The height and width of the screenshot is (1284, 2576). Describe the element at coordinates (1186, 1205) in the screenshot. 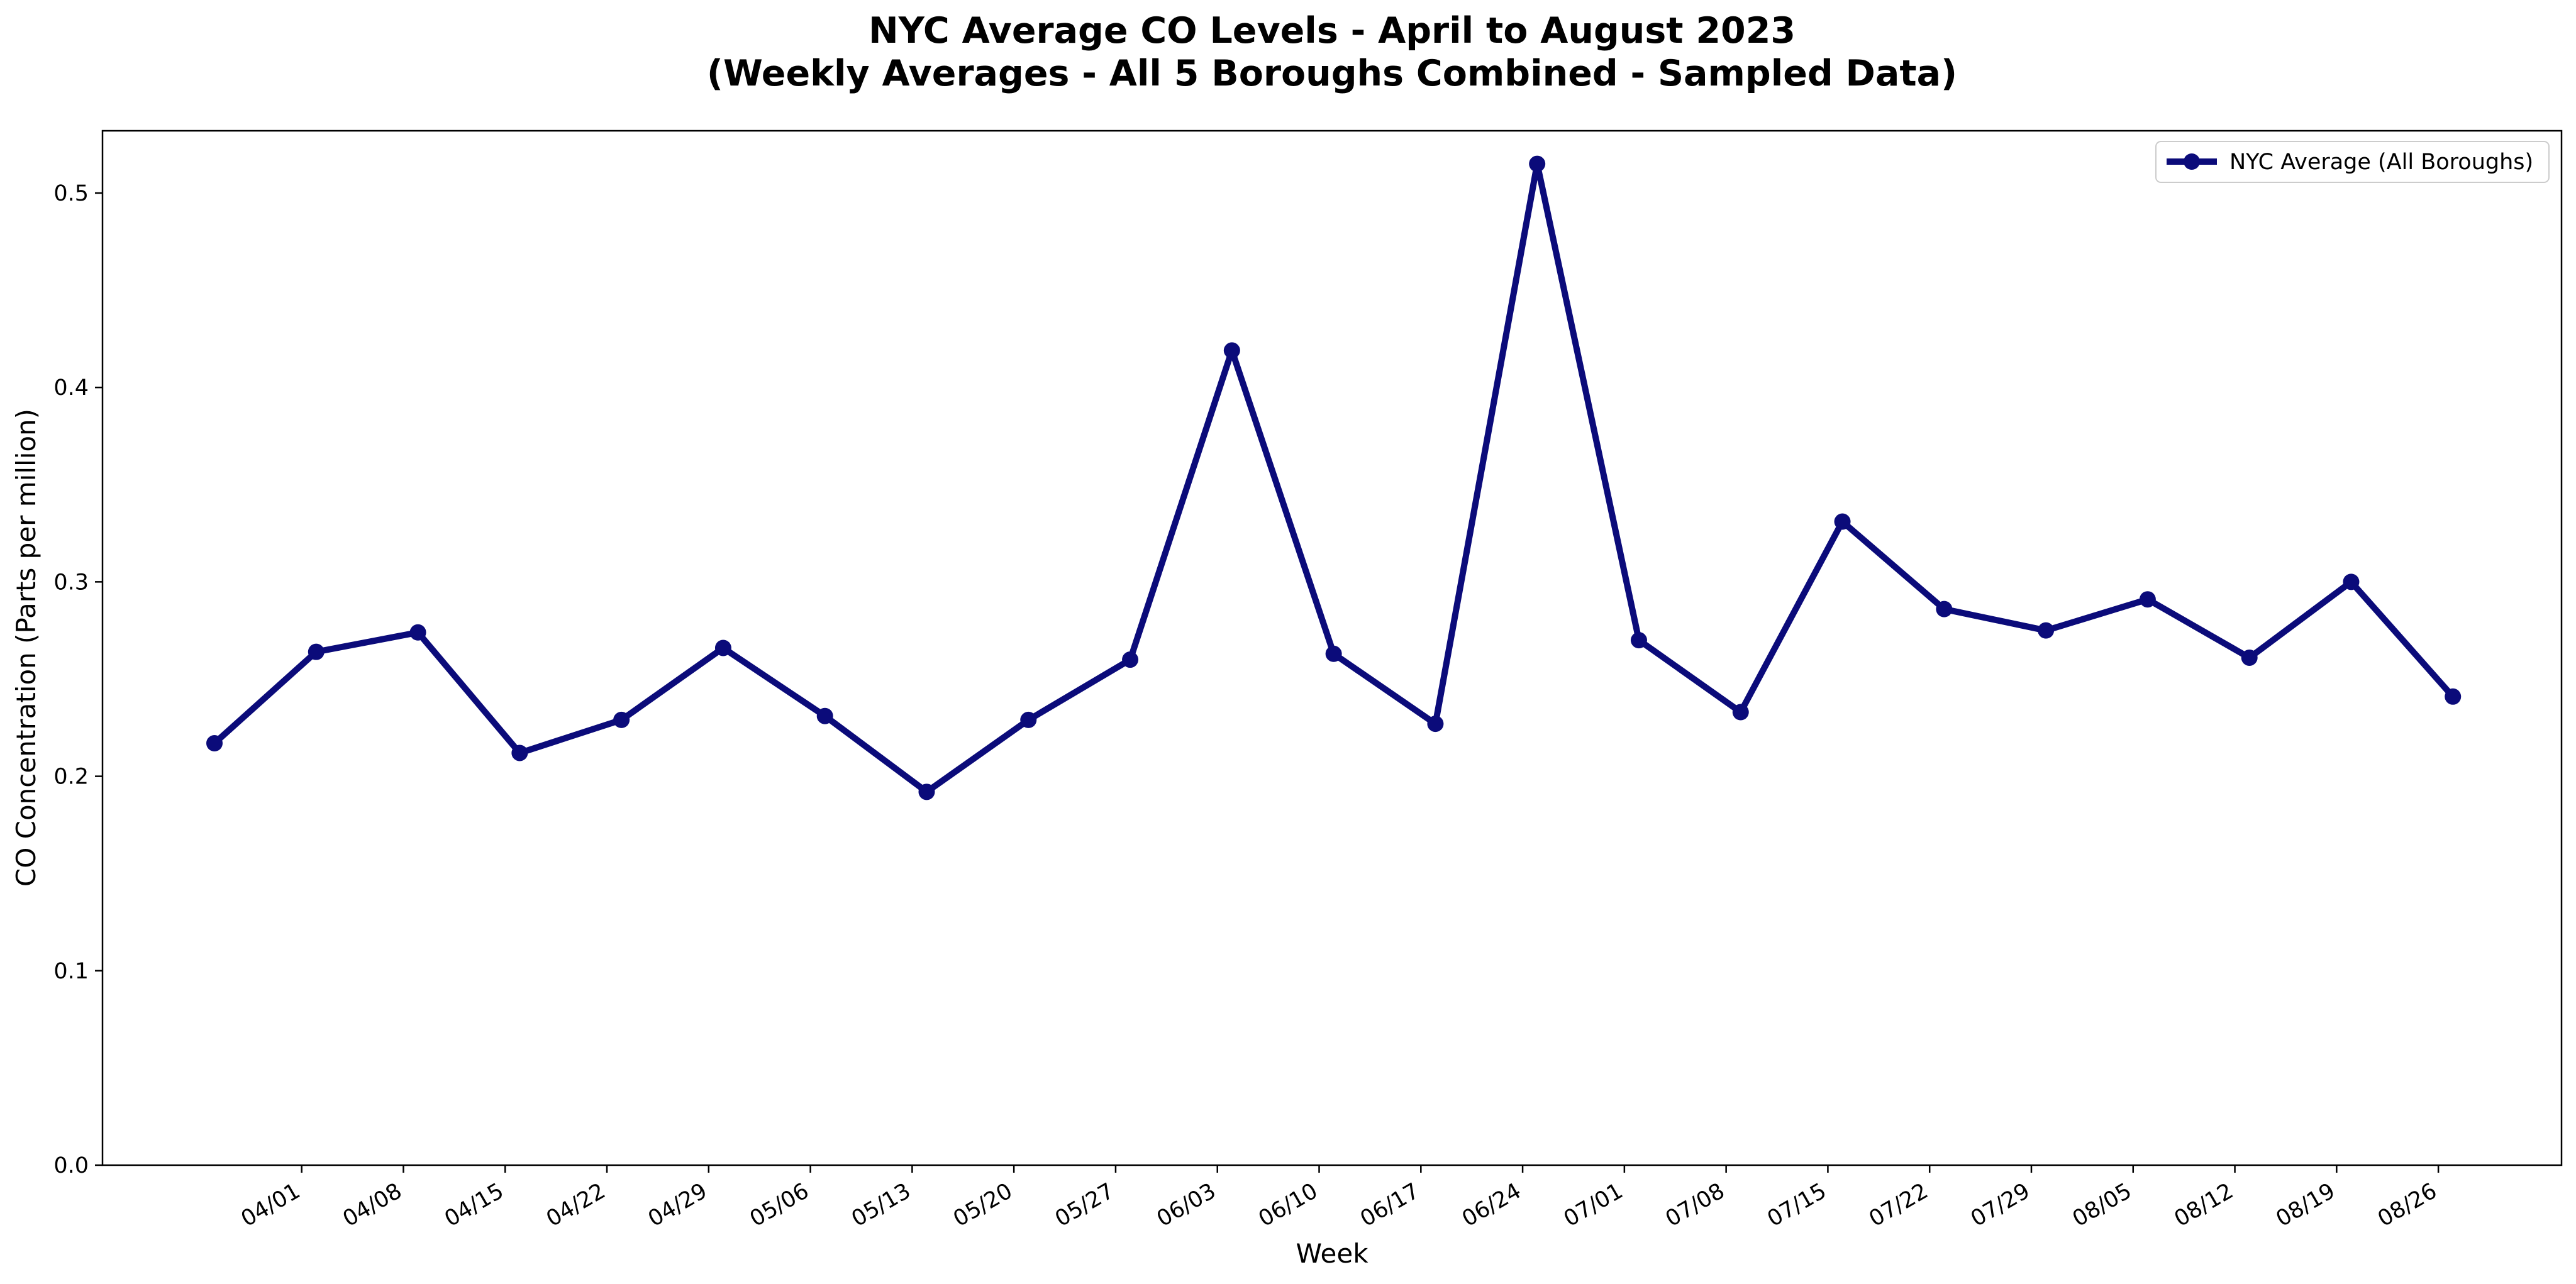

I see `x-tick-label: 06/03` at that location.